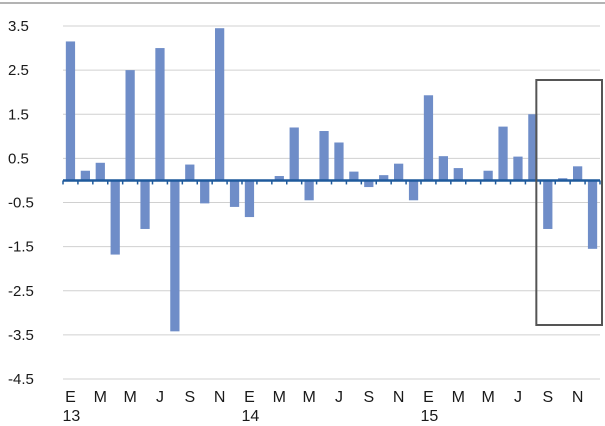 This screenshot has width=605, height=426. What do you see at coordinates (18, 158) in the screenshot?
I see `y-tick-label: 0.5` at bounding box center [18, 158].